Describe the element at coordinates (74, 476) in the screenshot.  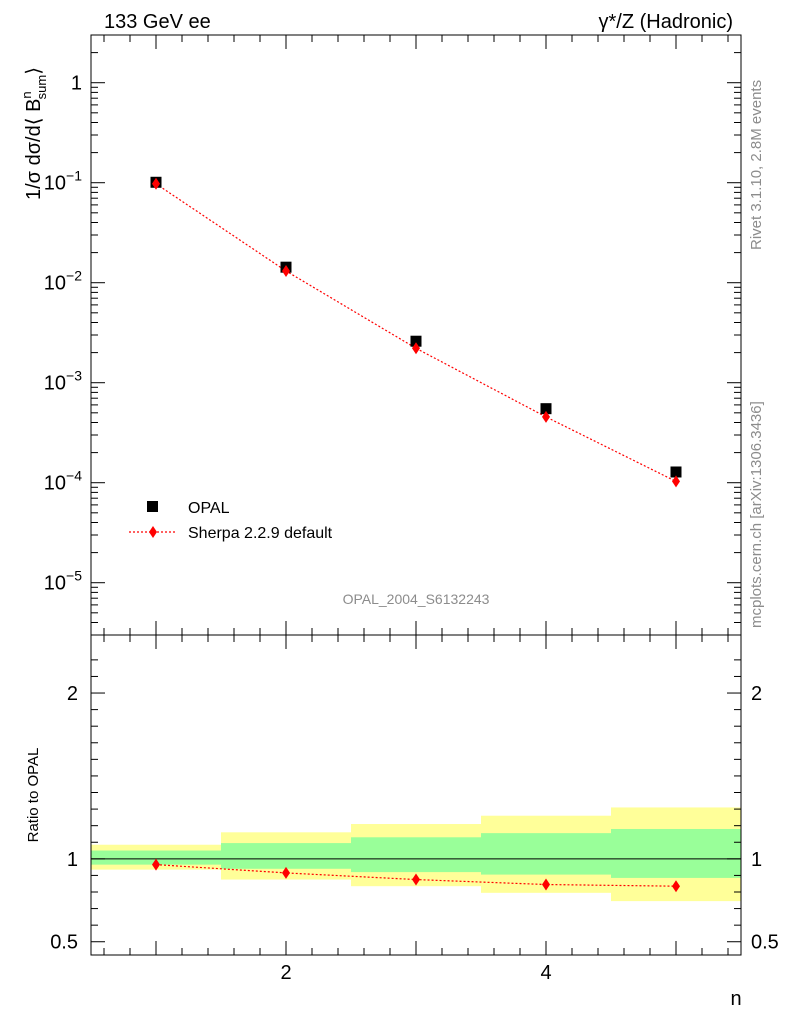
I see `tick-exponent: −4` at that location.